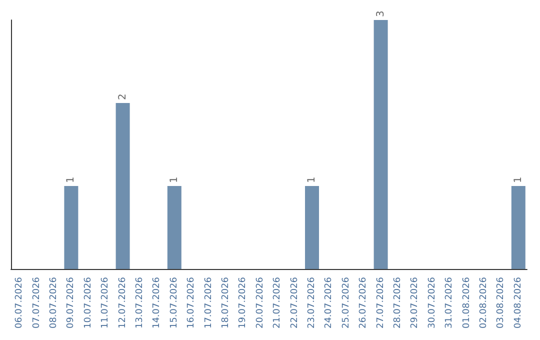 This screenshot has height=340, width=540. Describe the element at coordinates (346, 302) in the screenshot. I see `x-tick-label: 25.07.2026` at that location.